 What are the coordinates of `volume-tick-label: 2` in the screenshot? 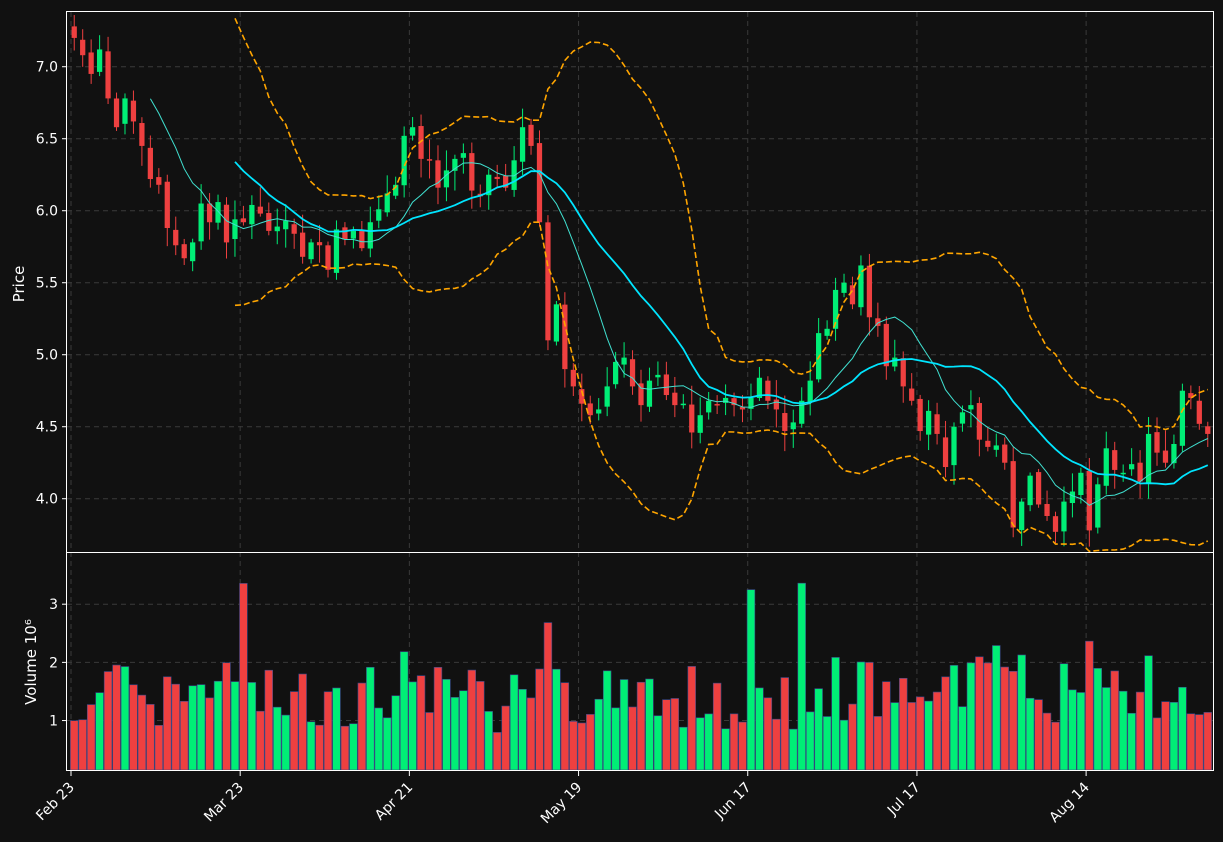 It's located at (53, 663).